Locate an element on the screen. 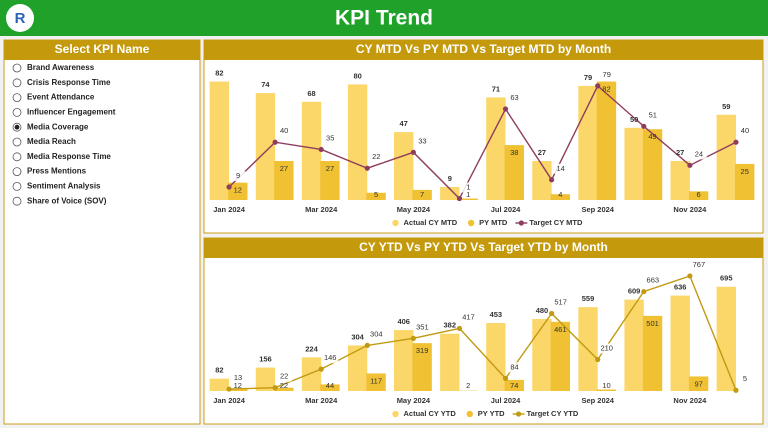  bar-value-label: 480 is located at coordinates (542, 310).